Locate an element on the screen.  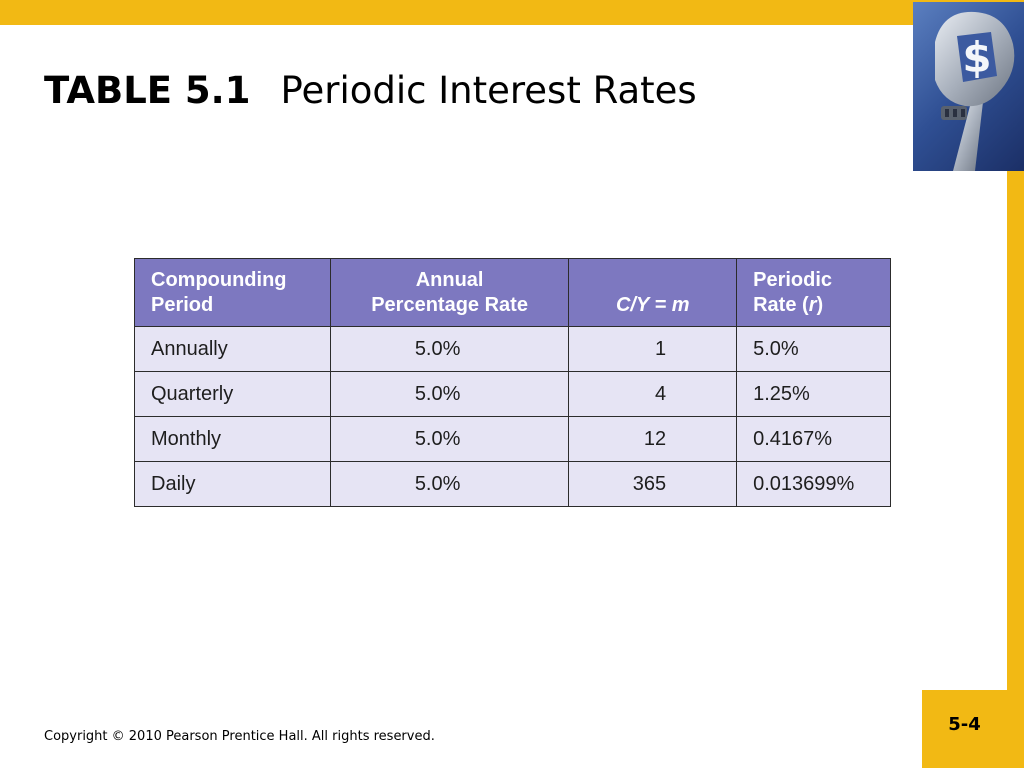
page-title: TABLE 5.1 Periodic Interest Rates is located at coordinates (370, 91).